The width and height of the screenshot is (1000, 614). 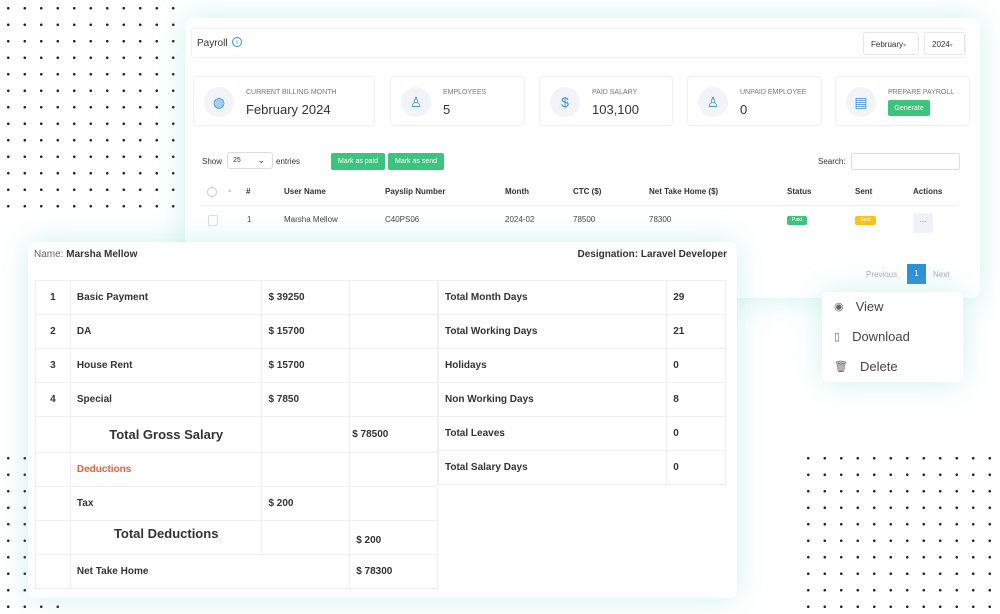 I want to click on col-ctc: CTC ($), so click(x=587, y=191).